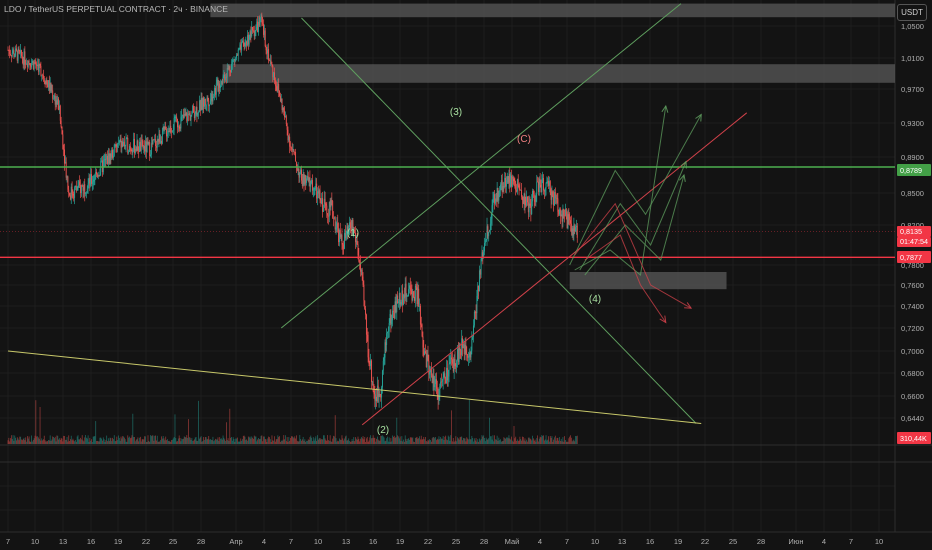 The width and height of the screenshot is (932, 550). Describe the element at coordinates (912, 12) in the screenshot. I see `currency-button: USDT` at that location.